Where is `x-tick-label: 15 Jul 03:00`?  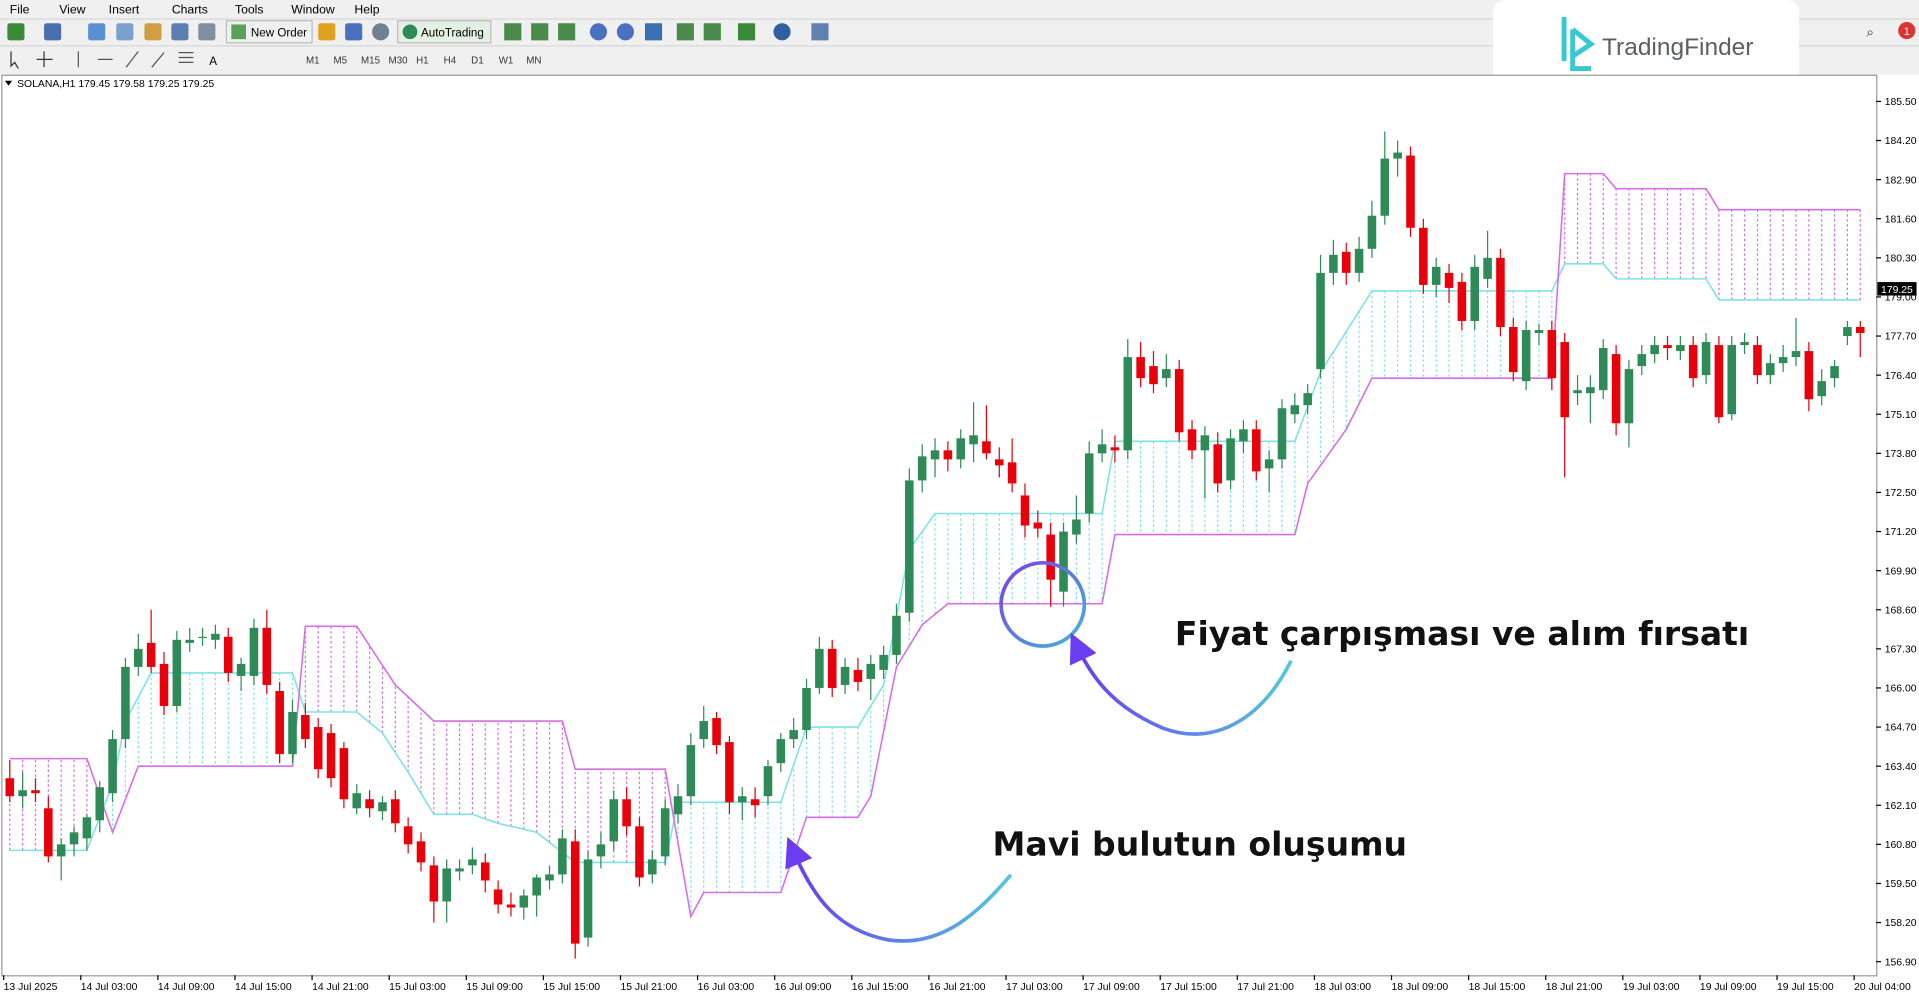 x-tick-label: 15 Jul 03:00 is located at coordinates (417, 987).